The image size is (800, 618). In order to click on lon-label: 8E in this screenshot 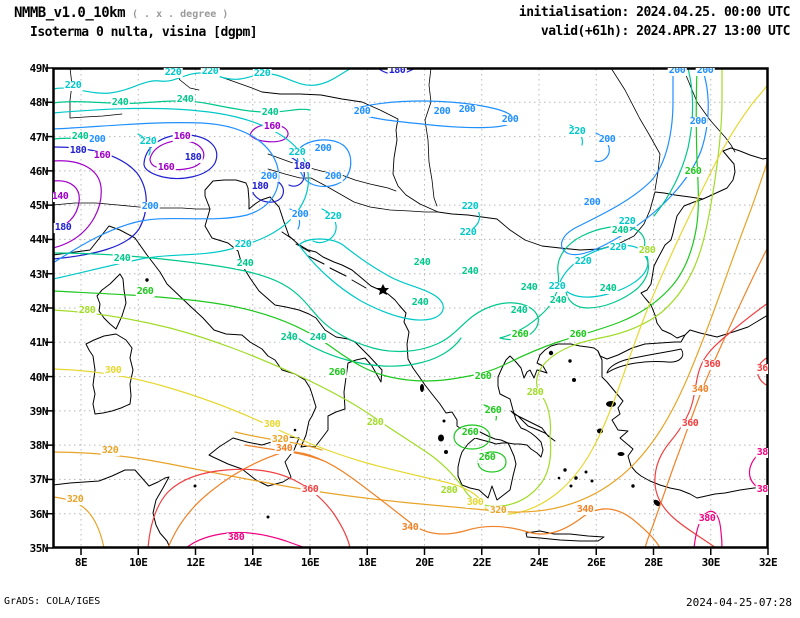, I will do `click(81, 562)`.